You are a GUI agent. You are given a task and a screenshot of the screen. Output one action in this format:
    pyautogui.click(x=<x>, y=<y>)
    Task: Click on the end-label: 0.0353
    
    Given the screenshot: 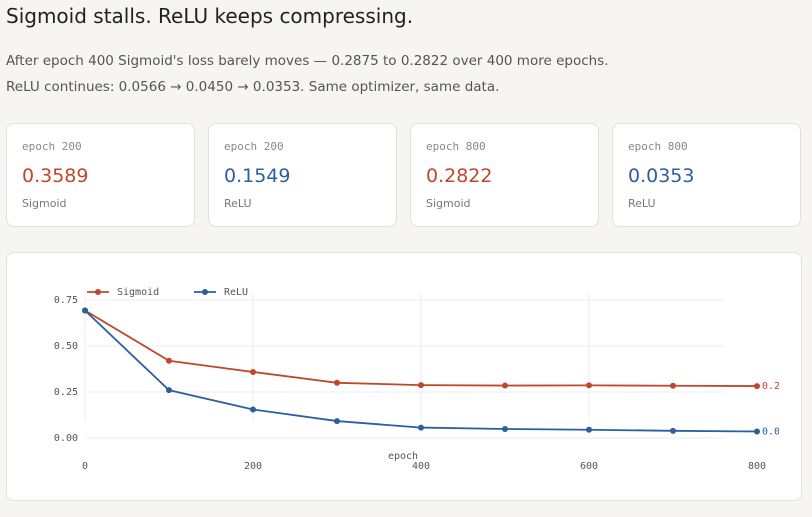 What is the action you would take?
    pyautogui.click(x=770, y=432)
    